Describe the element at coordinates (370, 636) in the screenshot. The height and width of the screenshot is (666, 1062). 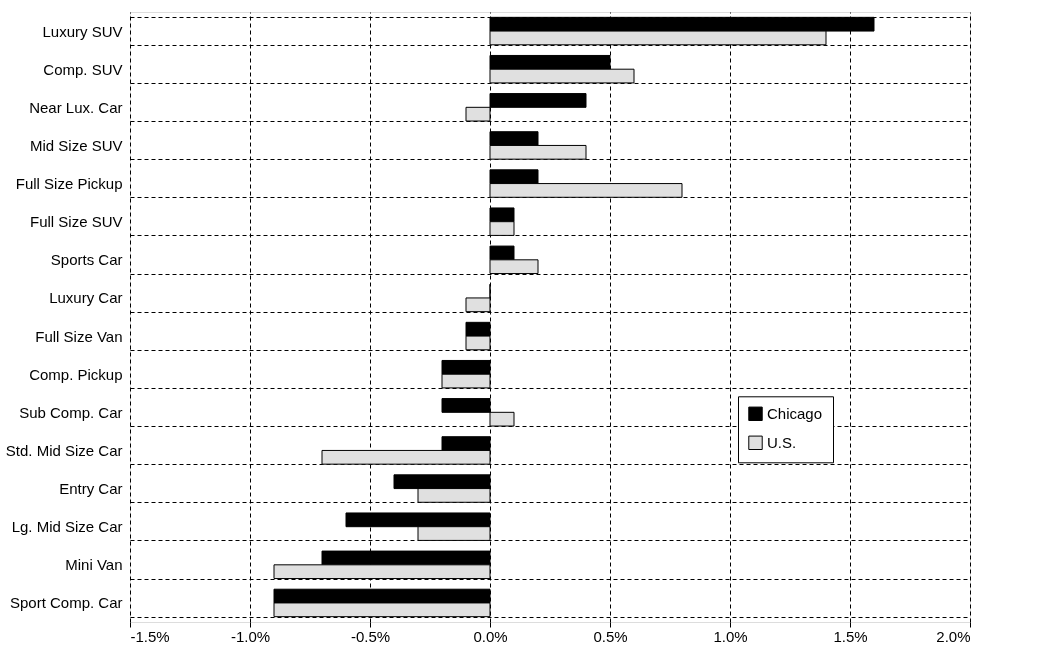
I see `x-tick-label: -0.5%` at that location.